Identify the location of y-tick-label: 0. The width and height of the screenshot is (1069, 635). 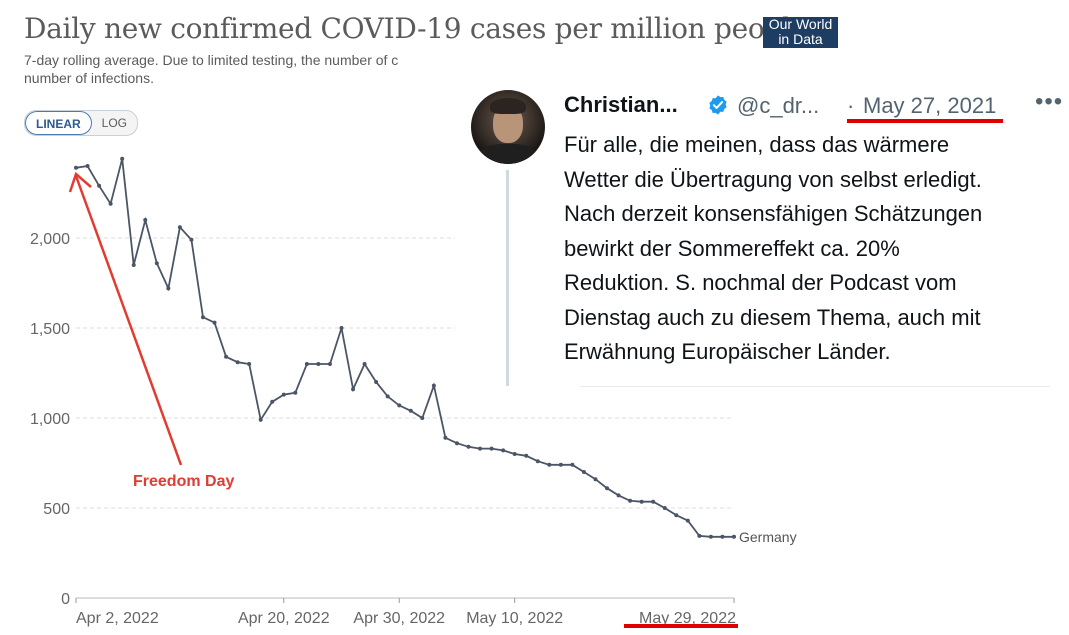
(65, 599).